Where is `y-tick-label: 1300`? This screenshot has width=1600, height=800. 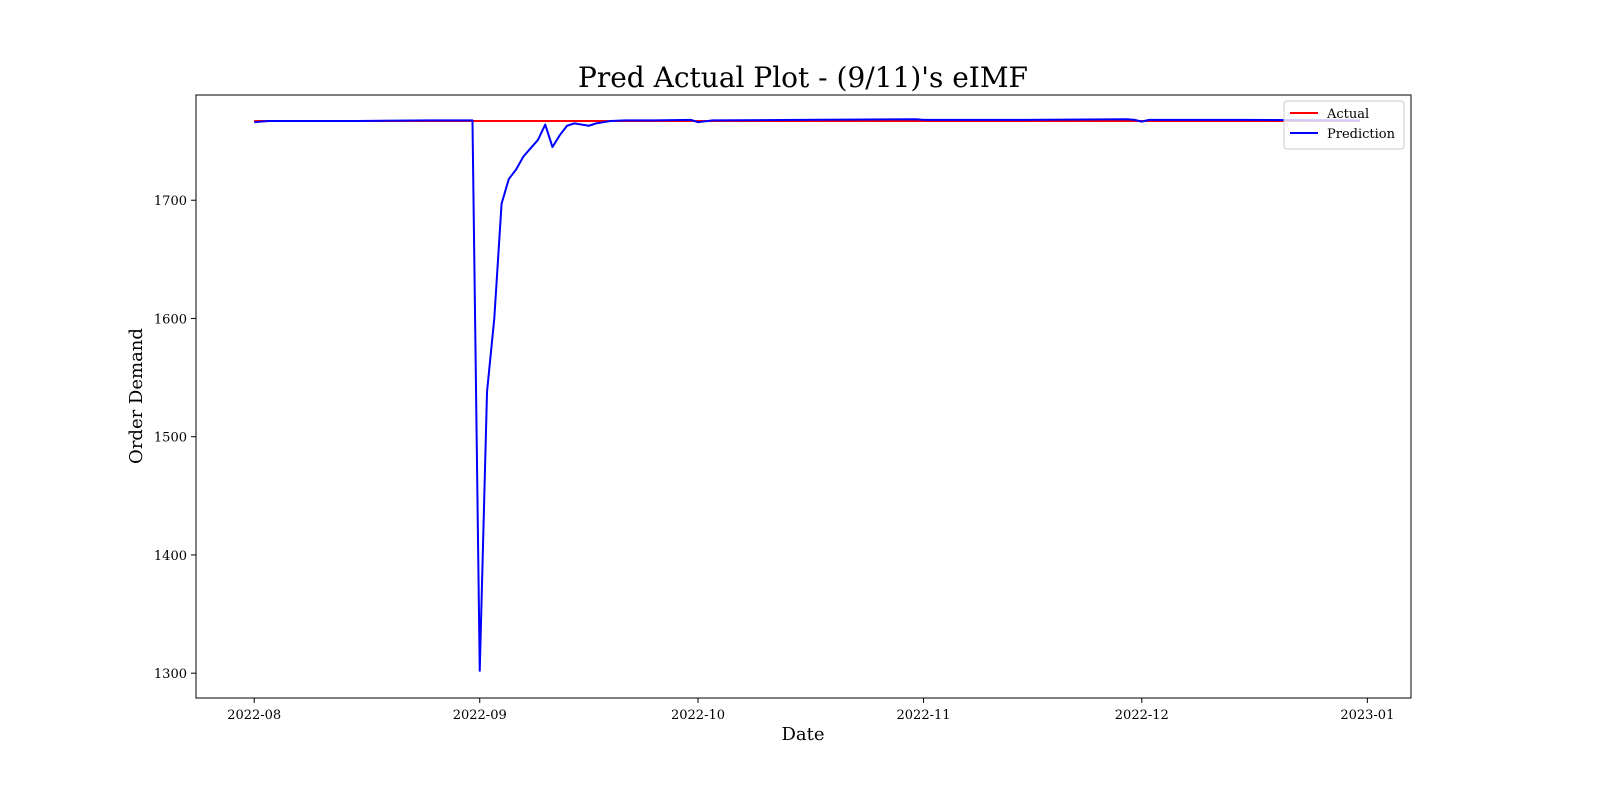 y-tick-label: 1300 is located at coordinates (170, 674).